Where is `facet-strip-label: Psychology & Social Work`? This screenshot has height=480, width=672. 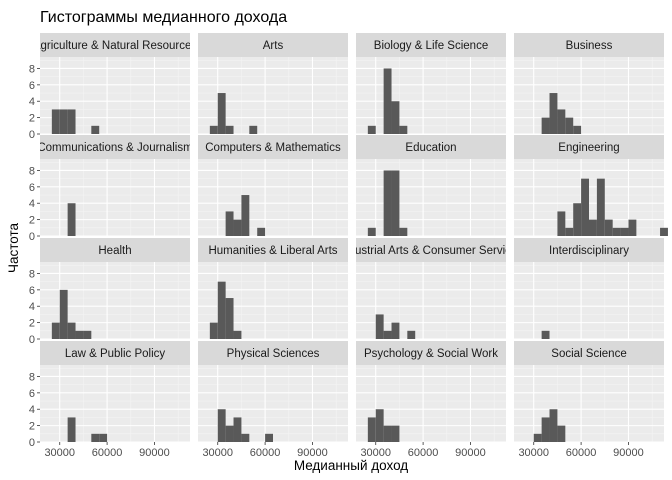
facet-strip-label: Psychology & Social Work is located at coordinates (431, 354).